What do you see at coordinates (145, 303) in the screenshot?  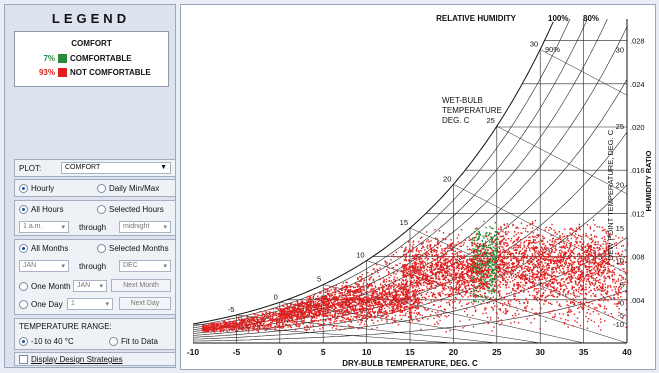 I see `next-day-button: Next Day` at bounding box center [145, 303].